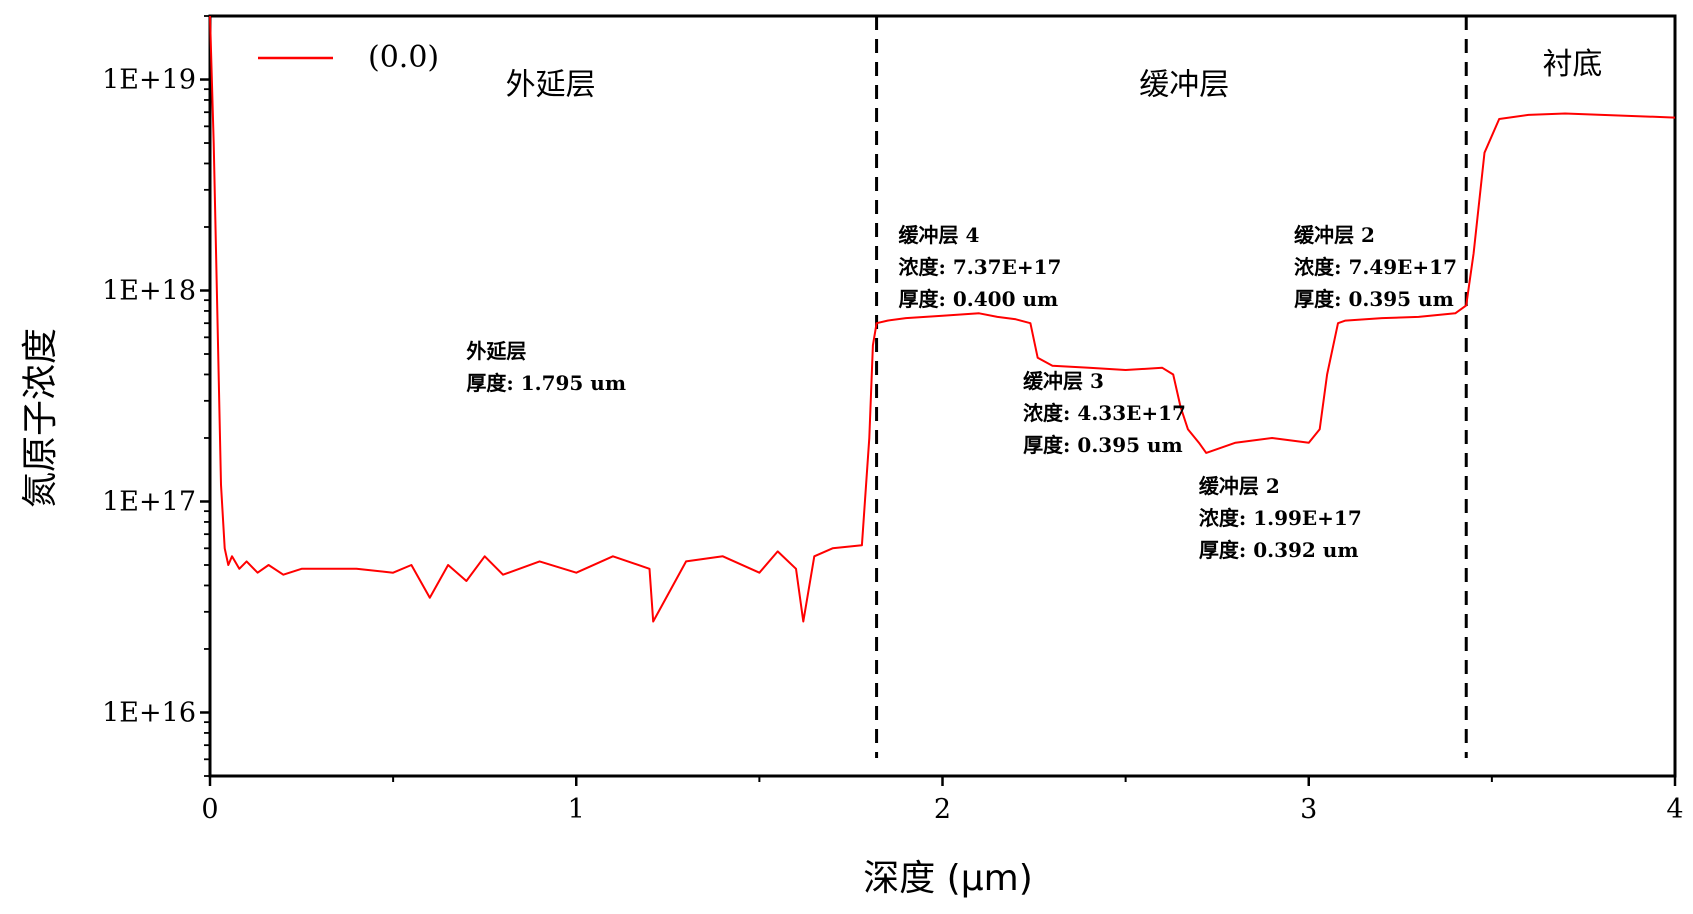  I want to click on annotation-text: 浓度: 7.49E+17, so click(1375, 267).